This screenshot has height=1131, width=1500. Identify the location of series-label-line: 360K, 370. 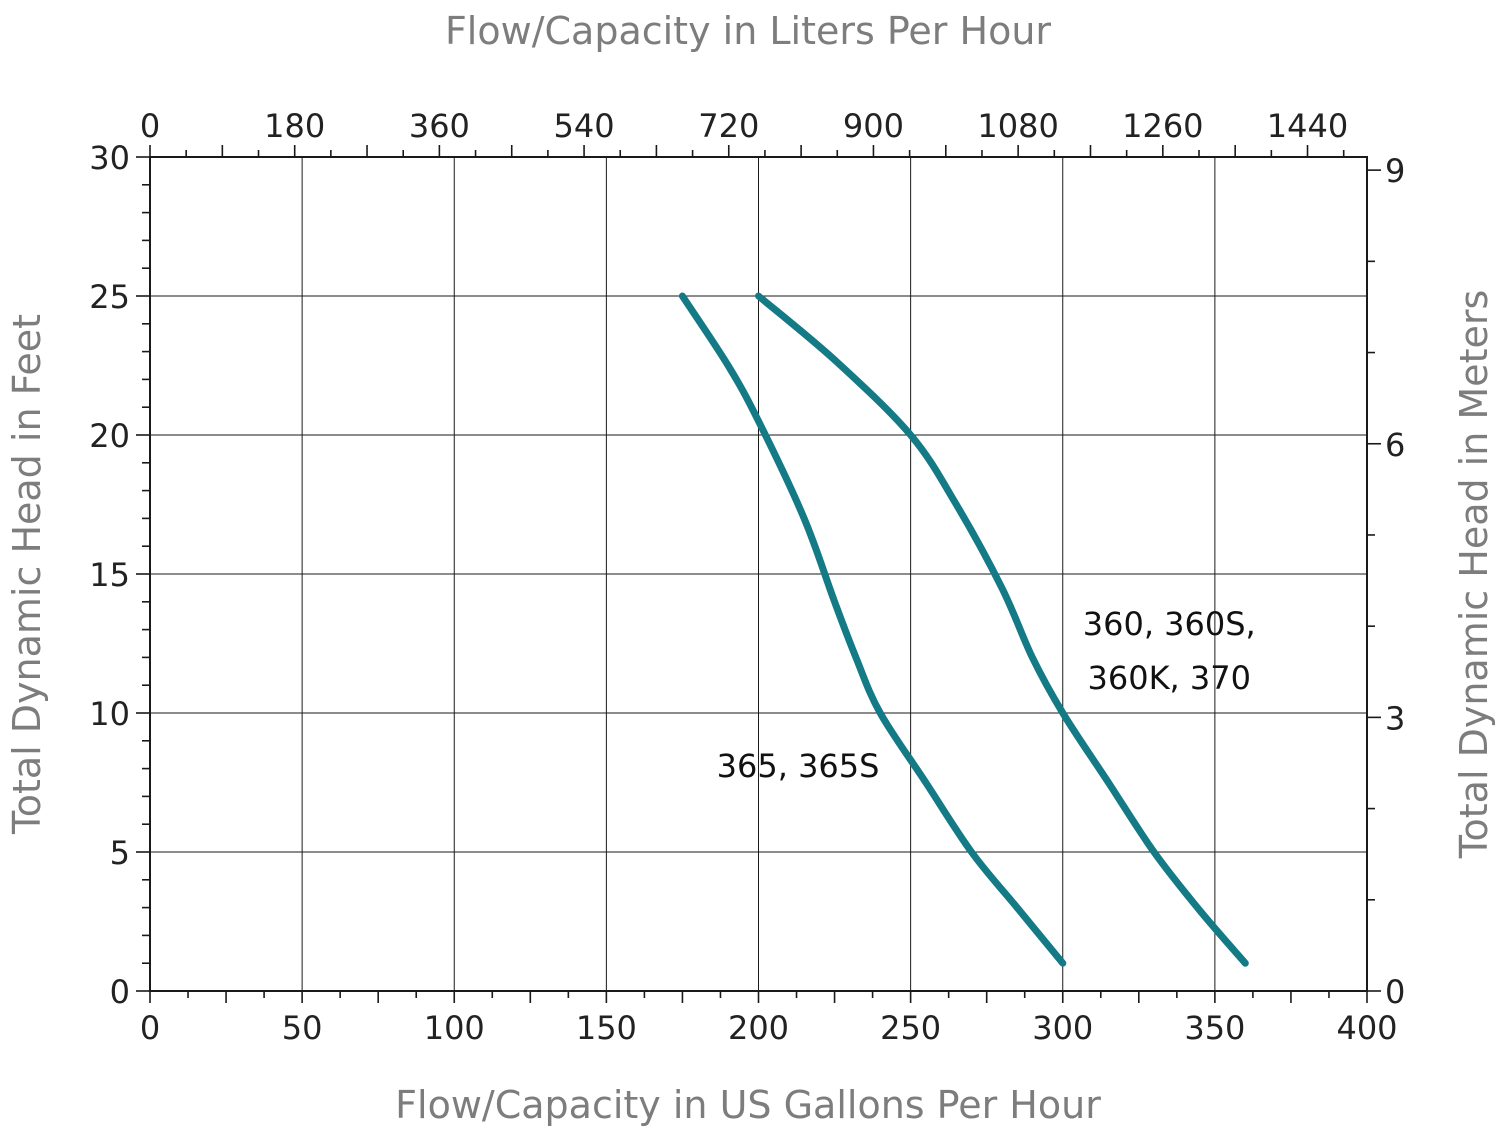
(1168, 678).